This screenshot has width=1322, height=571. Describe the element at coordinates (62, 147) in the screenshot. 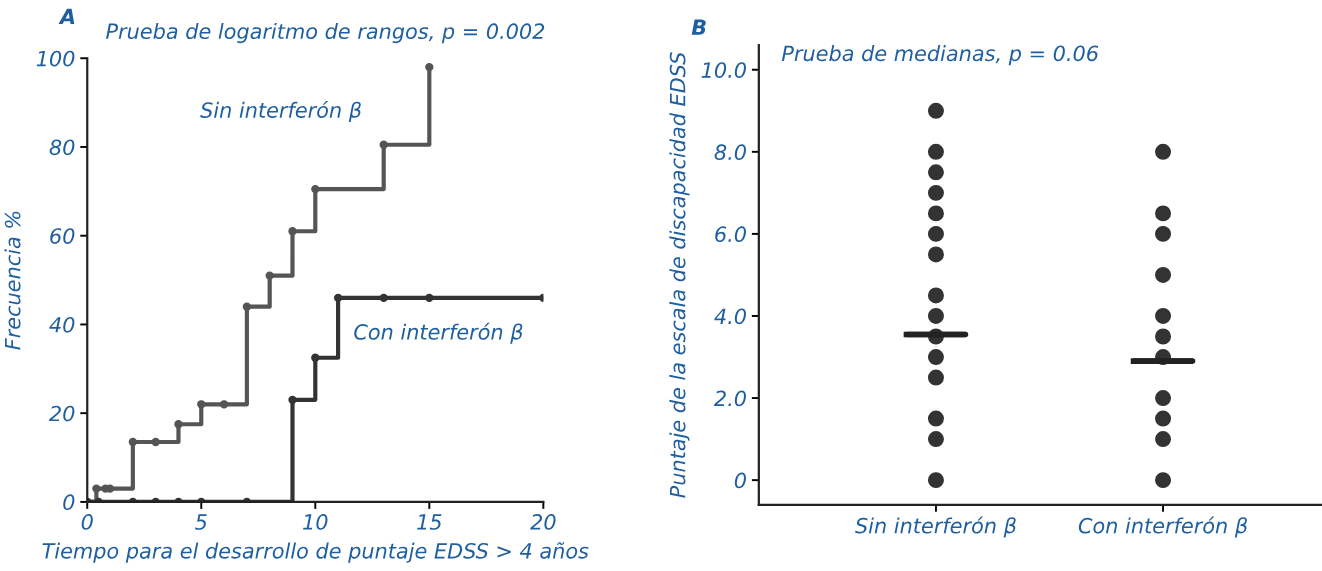

I see `y-tick-label: 80` at that location.